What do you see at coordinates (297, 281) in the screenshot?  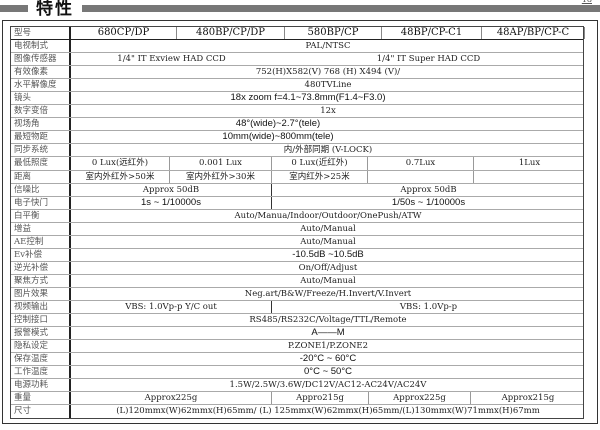 I see `spec-row: 聚焦方式 Auto/Manual` at bounding box center [297, 281].